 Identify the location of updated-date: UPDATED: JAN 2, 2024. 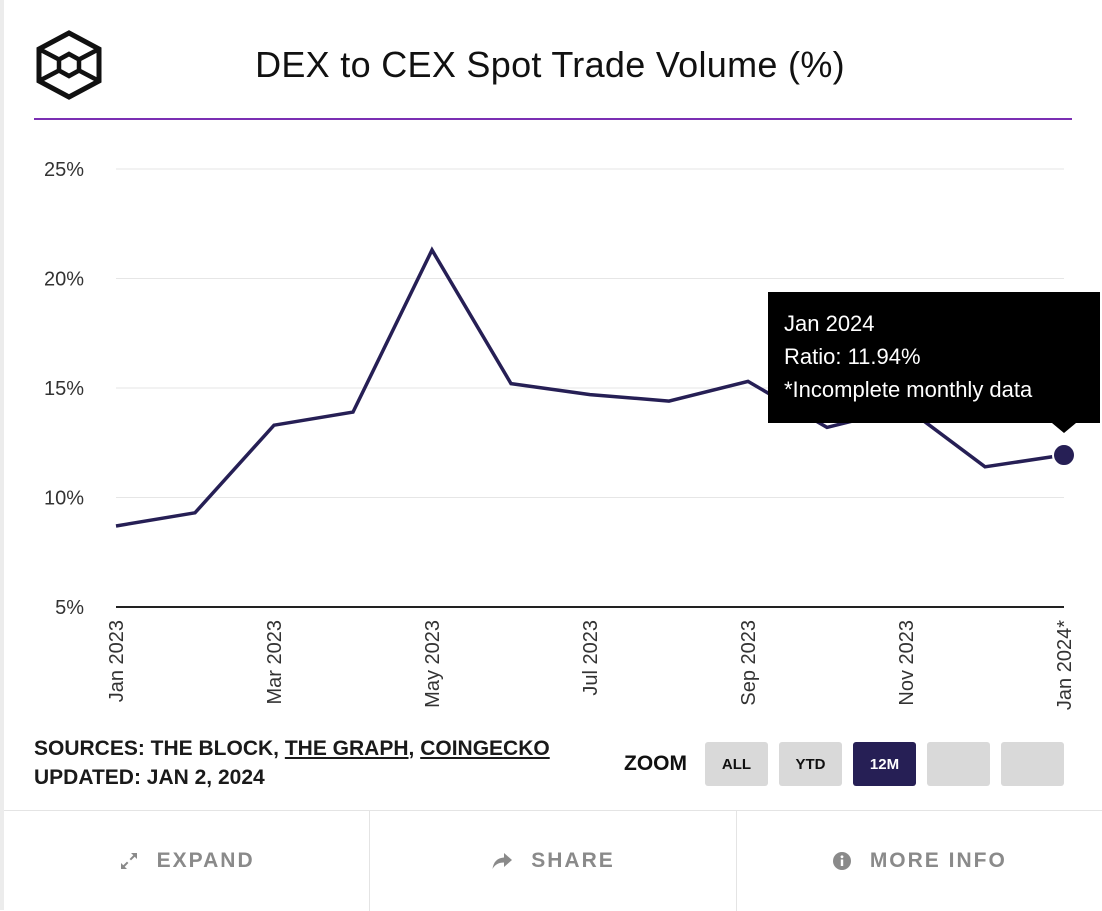
(149, 777).